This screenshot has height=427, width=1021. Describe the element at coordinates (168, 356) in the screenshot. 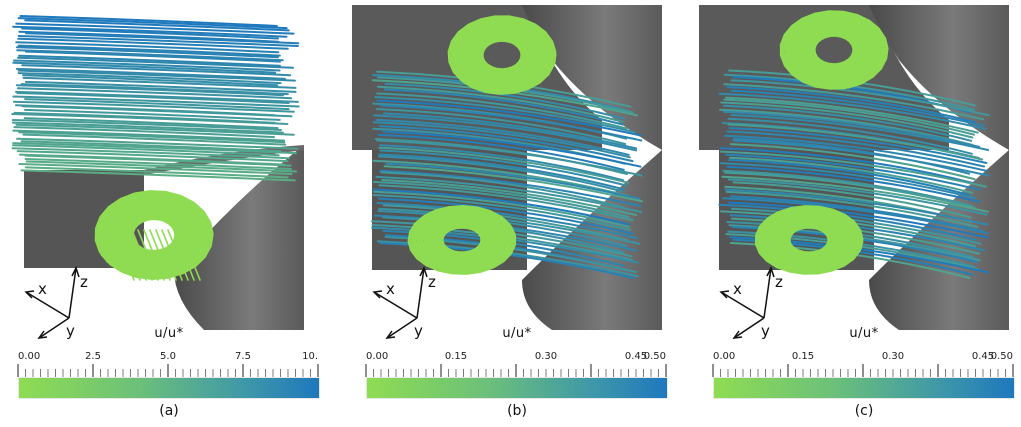

I see `colorbar-tick-label: 5.0` at that location.